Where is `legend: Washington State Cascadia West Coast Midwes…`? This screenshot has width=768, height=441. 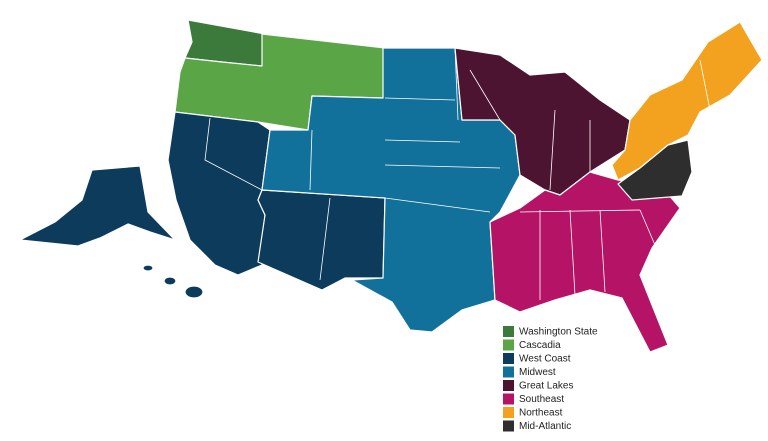
legend: Washington State Cascadia West Coast Midwes… is located at coordinates (550, 379).